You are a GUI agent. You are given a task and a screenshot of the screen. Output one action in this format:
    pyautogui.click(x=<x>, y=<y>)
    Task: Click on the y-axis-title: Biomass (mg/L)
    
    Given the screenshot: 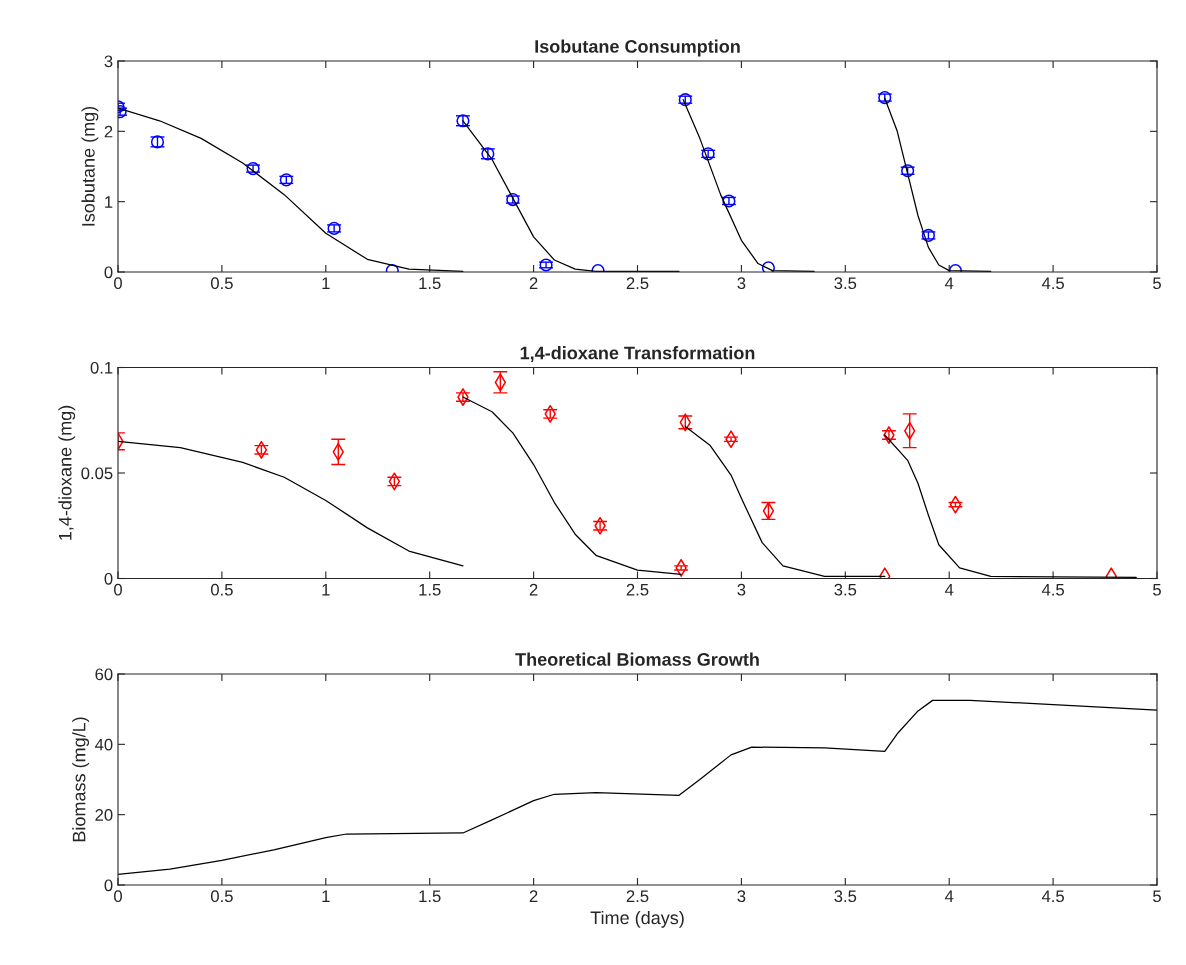 What is the action you would take?
    pyautogui.click(x=81, y=779)
    